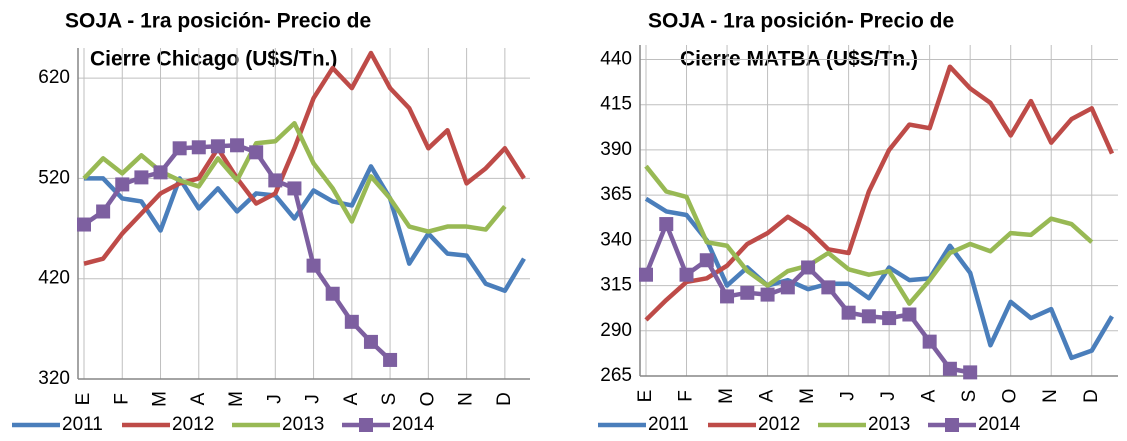  Describe the element at coordinates (616, 239) in the screenshot. I see `y-tick-label: 340` at that location.